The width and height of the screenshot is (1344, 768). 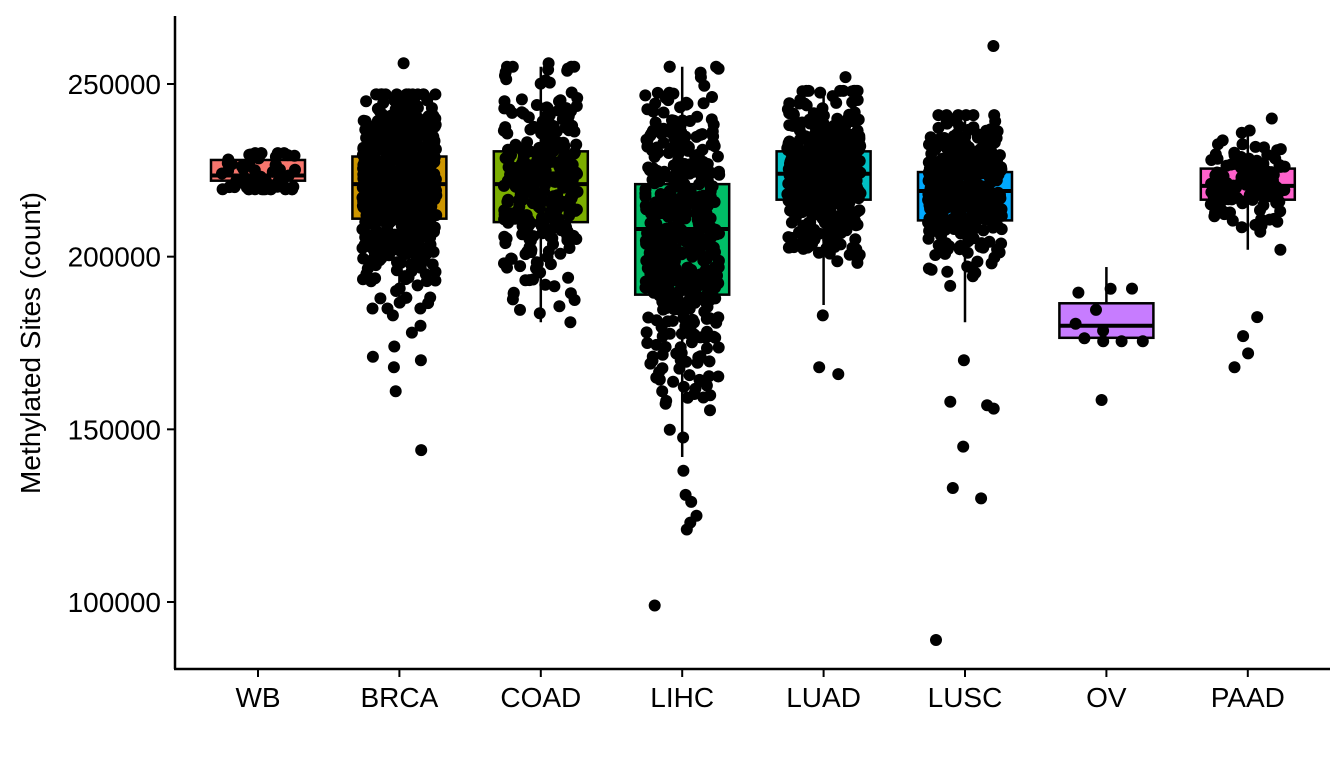 What do you see at coordinates (30, 343) in the screenshot?
I see `y-axis-title: Methylated Sites (count)` at bounding box center [30, 343].